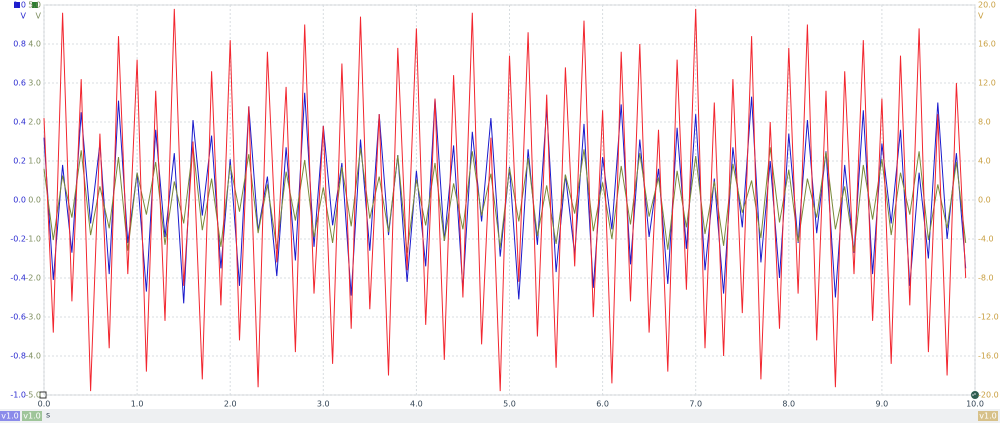  I want to click on x-tick-label: 5.0, so click(509, 404).